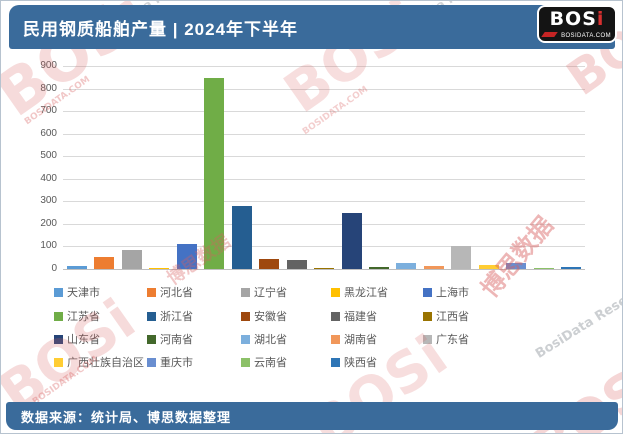 The image size is (623, 434). I want to click on gridline-y0, so click(324, 269).